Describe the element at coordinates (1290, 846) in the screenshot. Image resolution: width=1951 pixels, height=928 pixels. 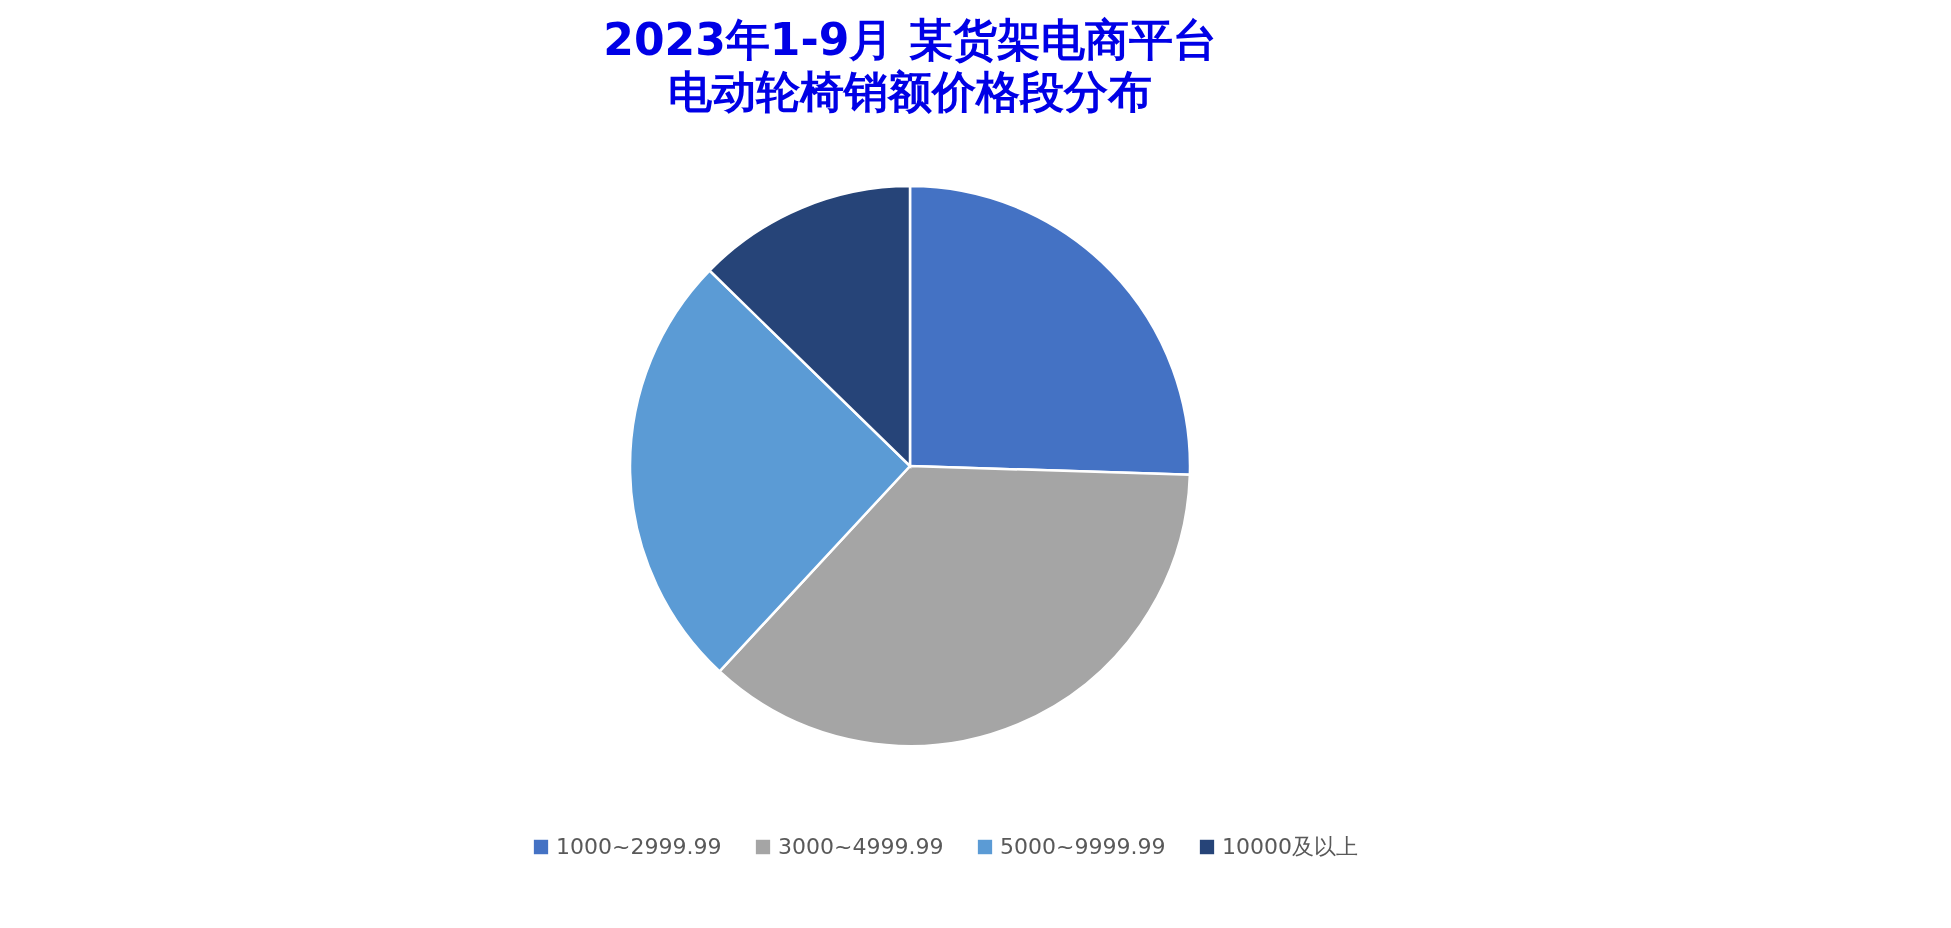
I see `legend-label: 10000及以上` at that location.